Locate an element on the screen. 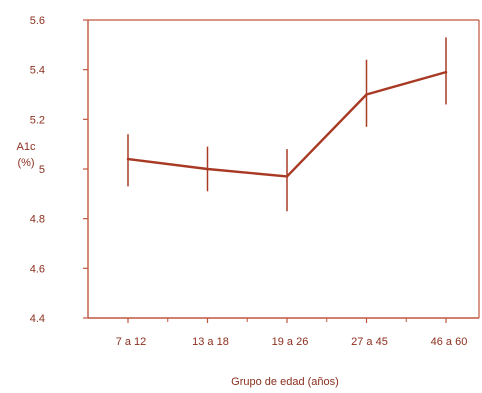 This screenshot has height=393, width=482. y-tick-label: 4.8 is located at coordinates (37, 220).